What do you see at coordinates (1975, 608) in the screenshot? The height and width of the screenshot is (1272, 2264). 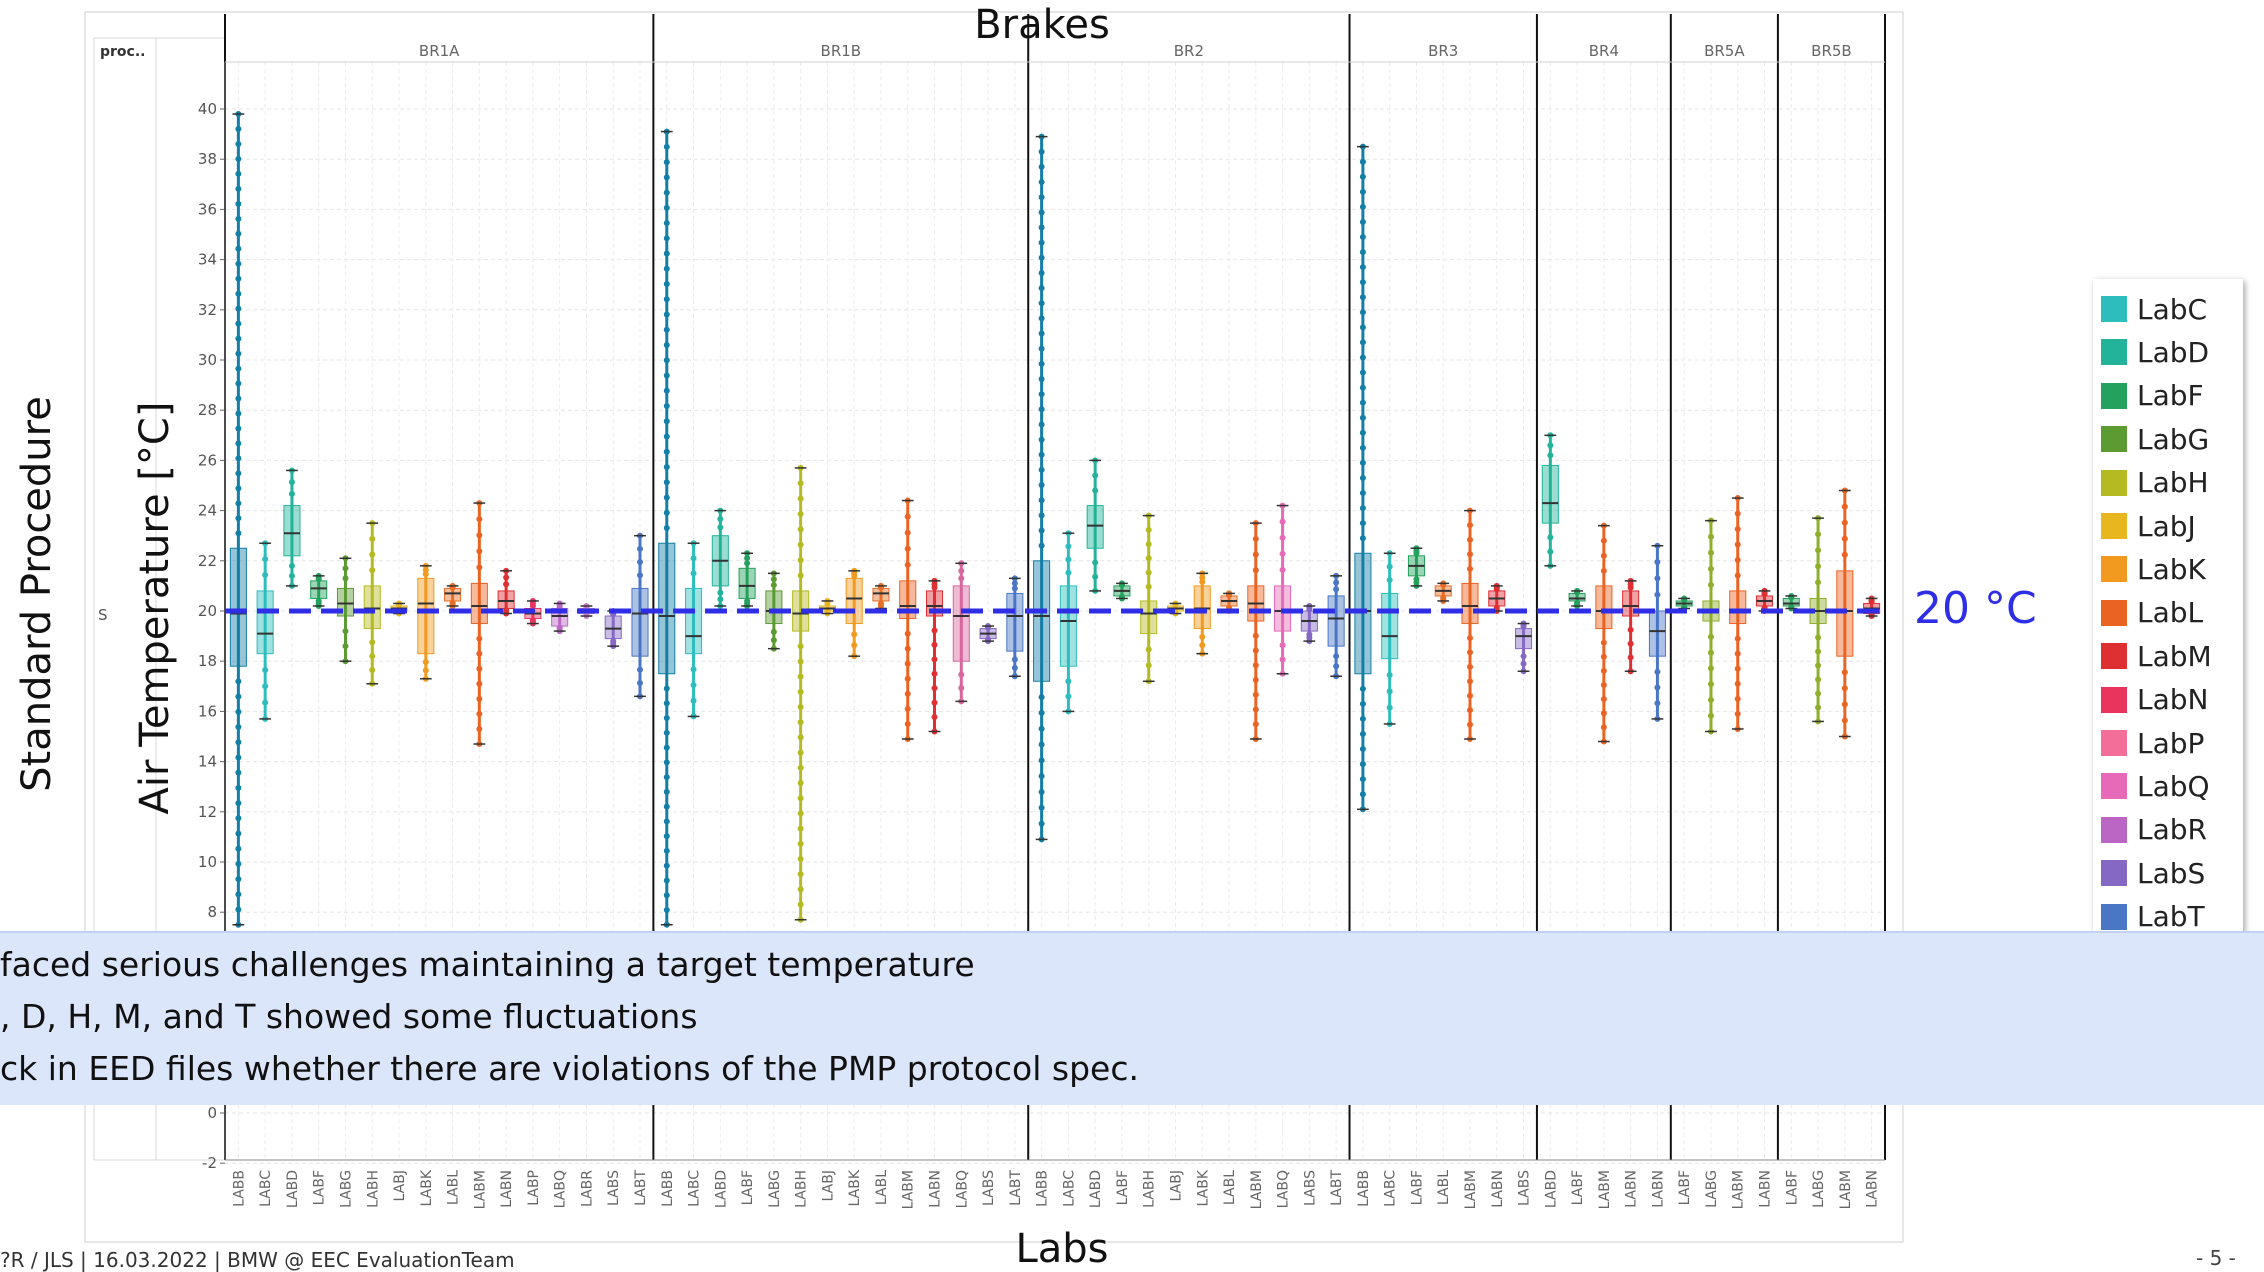 I see `reference-line-label: 20 °C` at bounding box center [1975, 608].